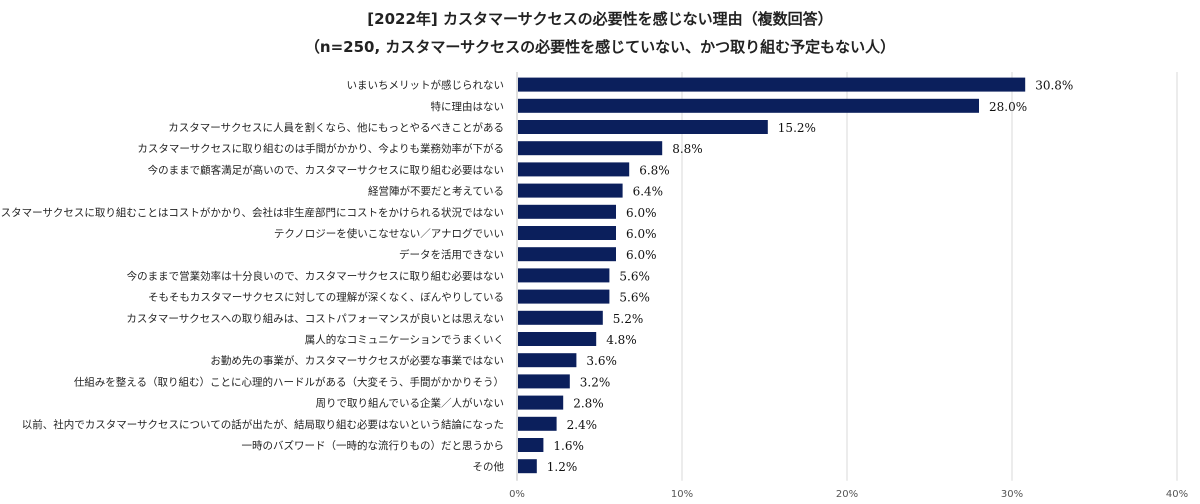 The height and width of the screenshot is (504, 1200). Describe the element at coordinates (682, 494) in the screenshot. I see `x-tick-label: 10%` at that location.